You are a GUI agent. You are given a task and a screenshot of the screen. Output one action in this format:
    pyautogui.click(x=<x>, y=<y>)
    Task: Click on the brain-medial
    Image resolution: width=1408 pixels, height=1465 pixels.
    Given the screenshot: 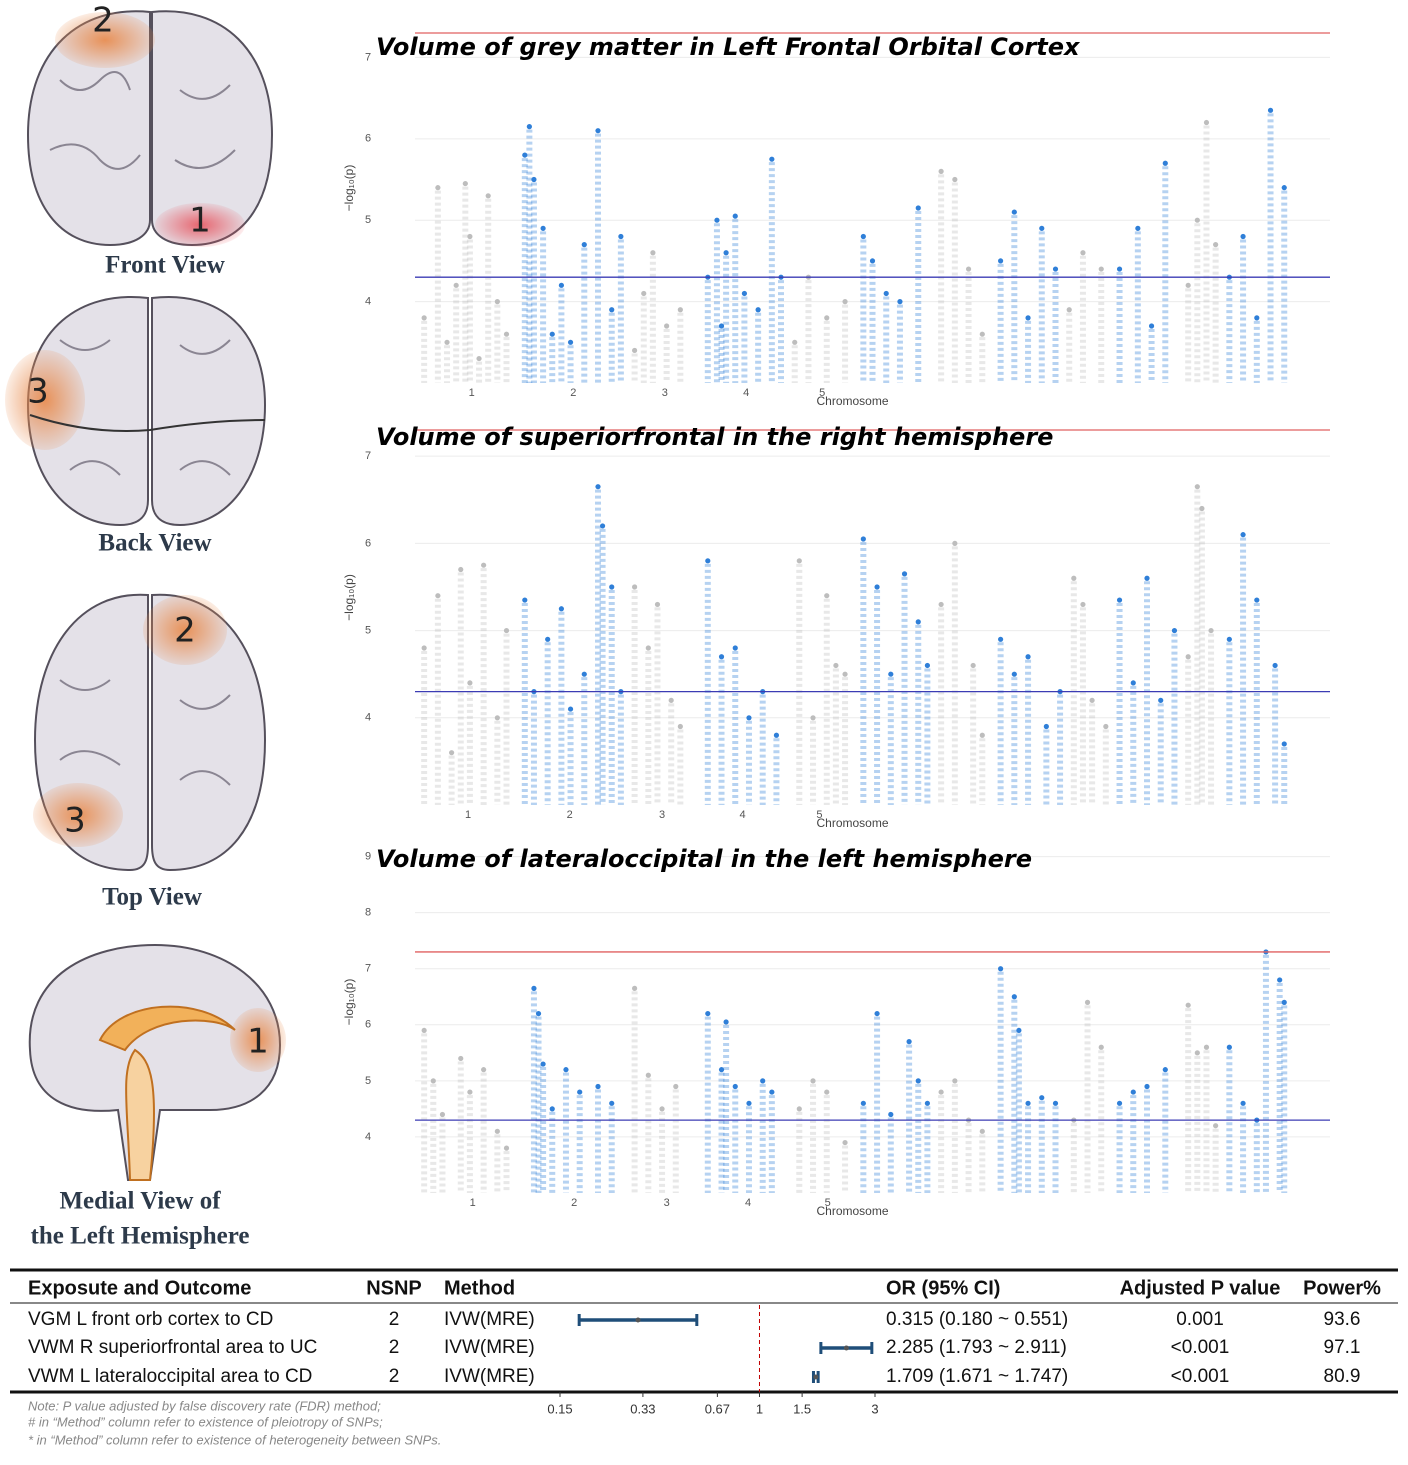 What is the action you would take?
    pyautogui.click(x=157, y=1062)
    